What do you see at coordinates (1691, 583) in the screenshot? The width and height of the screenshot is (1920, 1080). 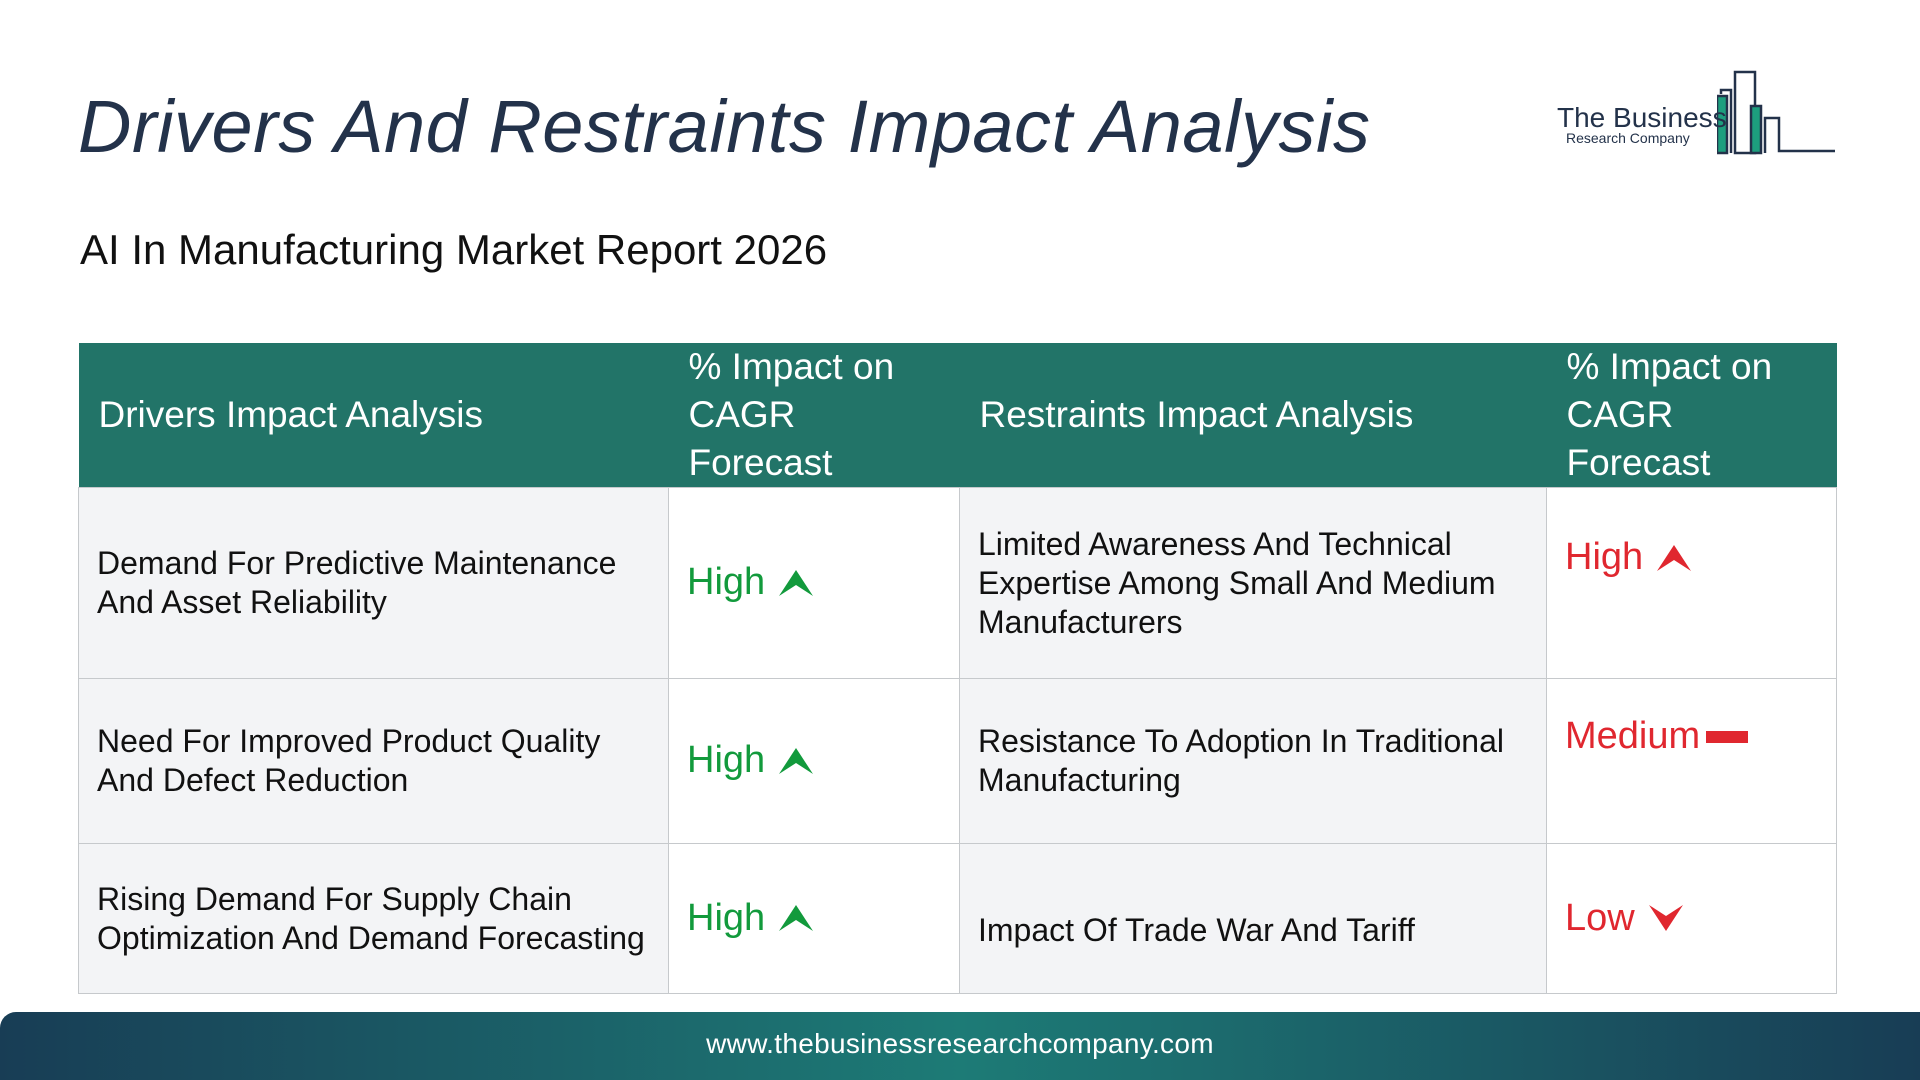 I see `restraint-impact-cell: High` at bounding box center [1691, 583].